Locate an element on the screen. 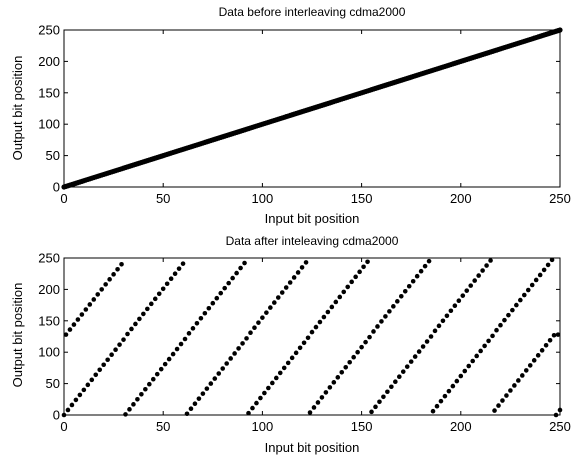 The height and width of the screenshot is (459, 571). x-tick-label: 250 is located at coordinates (560, 198).